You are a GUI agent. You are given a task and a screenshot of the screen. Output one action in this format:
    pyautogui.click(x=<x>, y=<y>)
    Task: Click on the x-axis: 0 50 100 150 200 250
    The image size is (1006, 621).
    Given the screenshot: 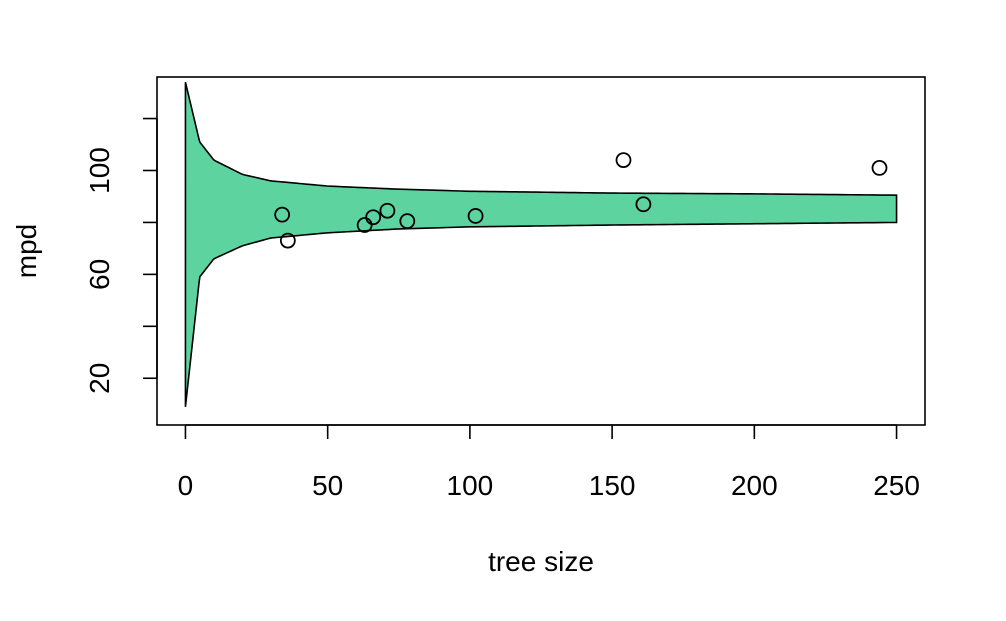 What is the action you would take?
    pyautogui.click(x=549, y=462)
    